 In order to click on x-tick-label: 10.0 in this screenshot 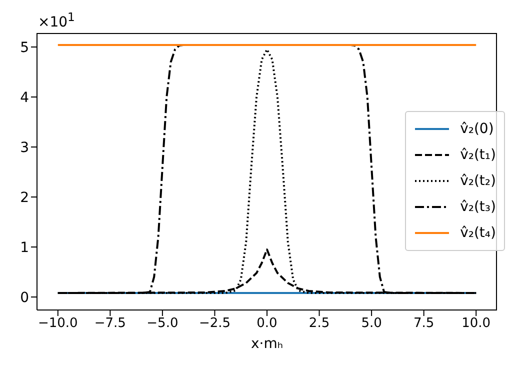, I will do `click(476, 324)`.